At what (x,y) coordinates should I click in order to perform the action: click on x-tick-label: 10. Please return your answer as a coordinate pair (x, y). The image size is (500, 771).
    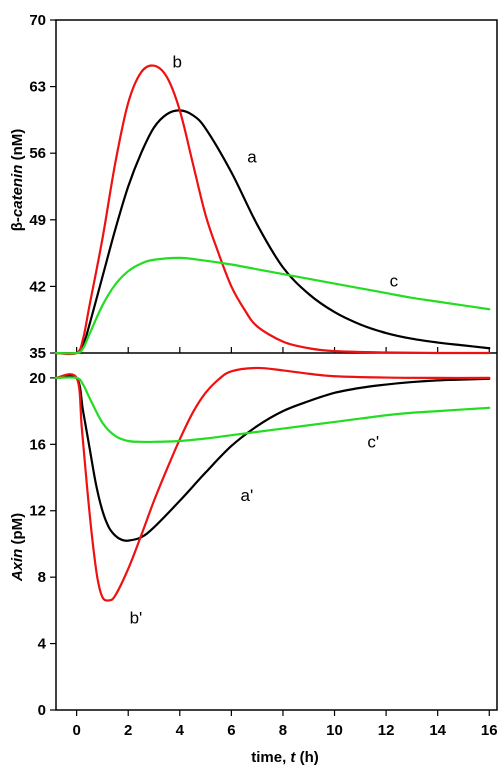
    Looking at the image, I should click on (334, 730).